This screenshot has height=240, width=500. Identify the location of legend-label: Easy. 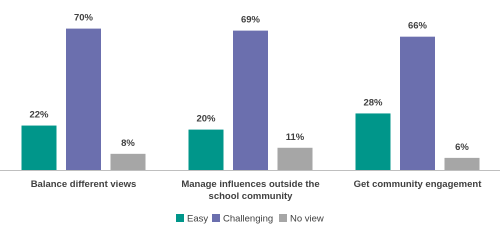
(197, 219).